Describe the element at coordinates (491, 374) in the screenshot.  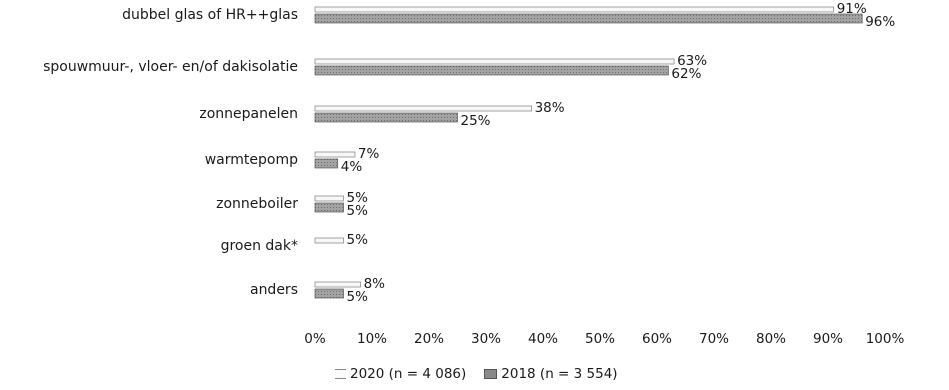
I see `legend-swatch-2018` at that location.